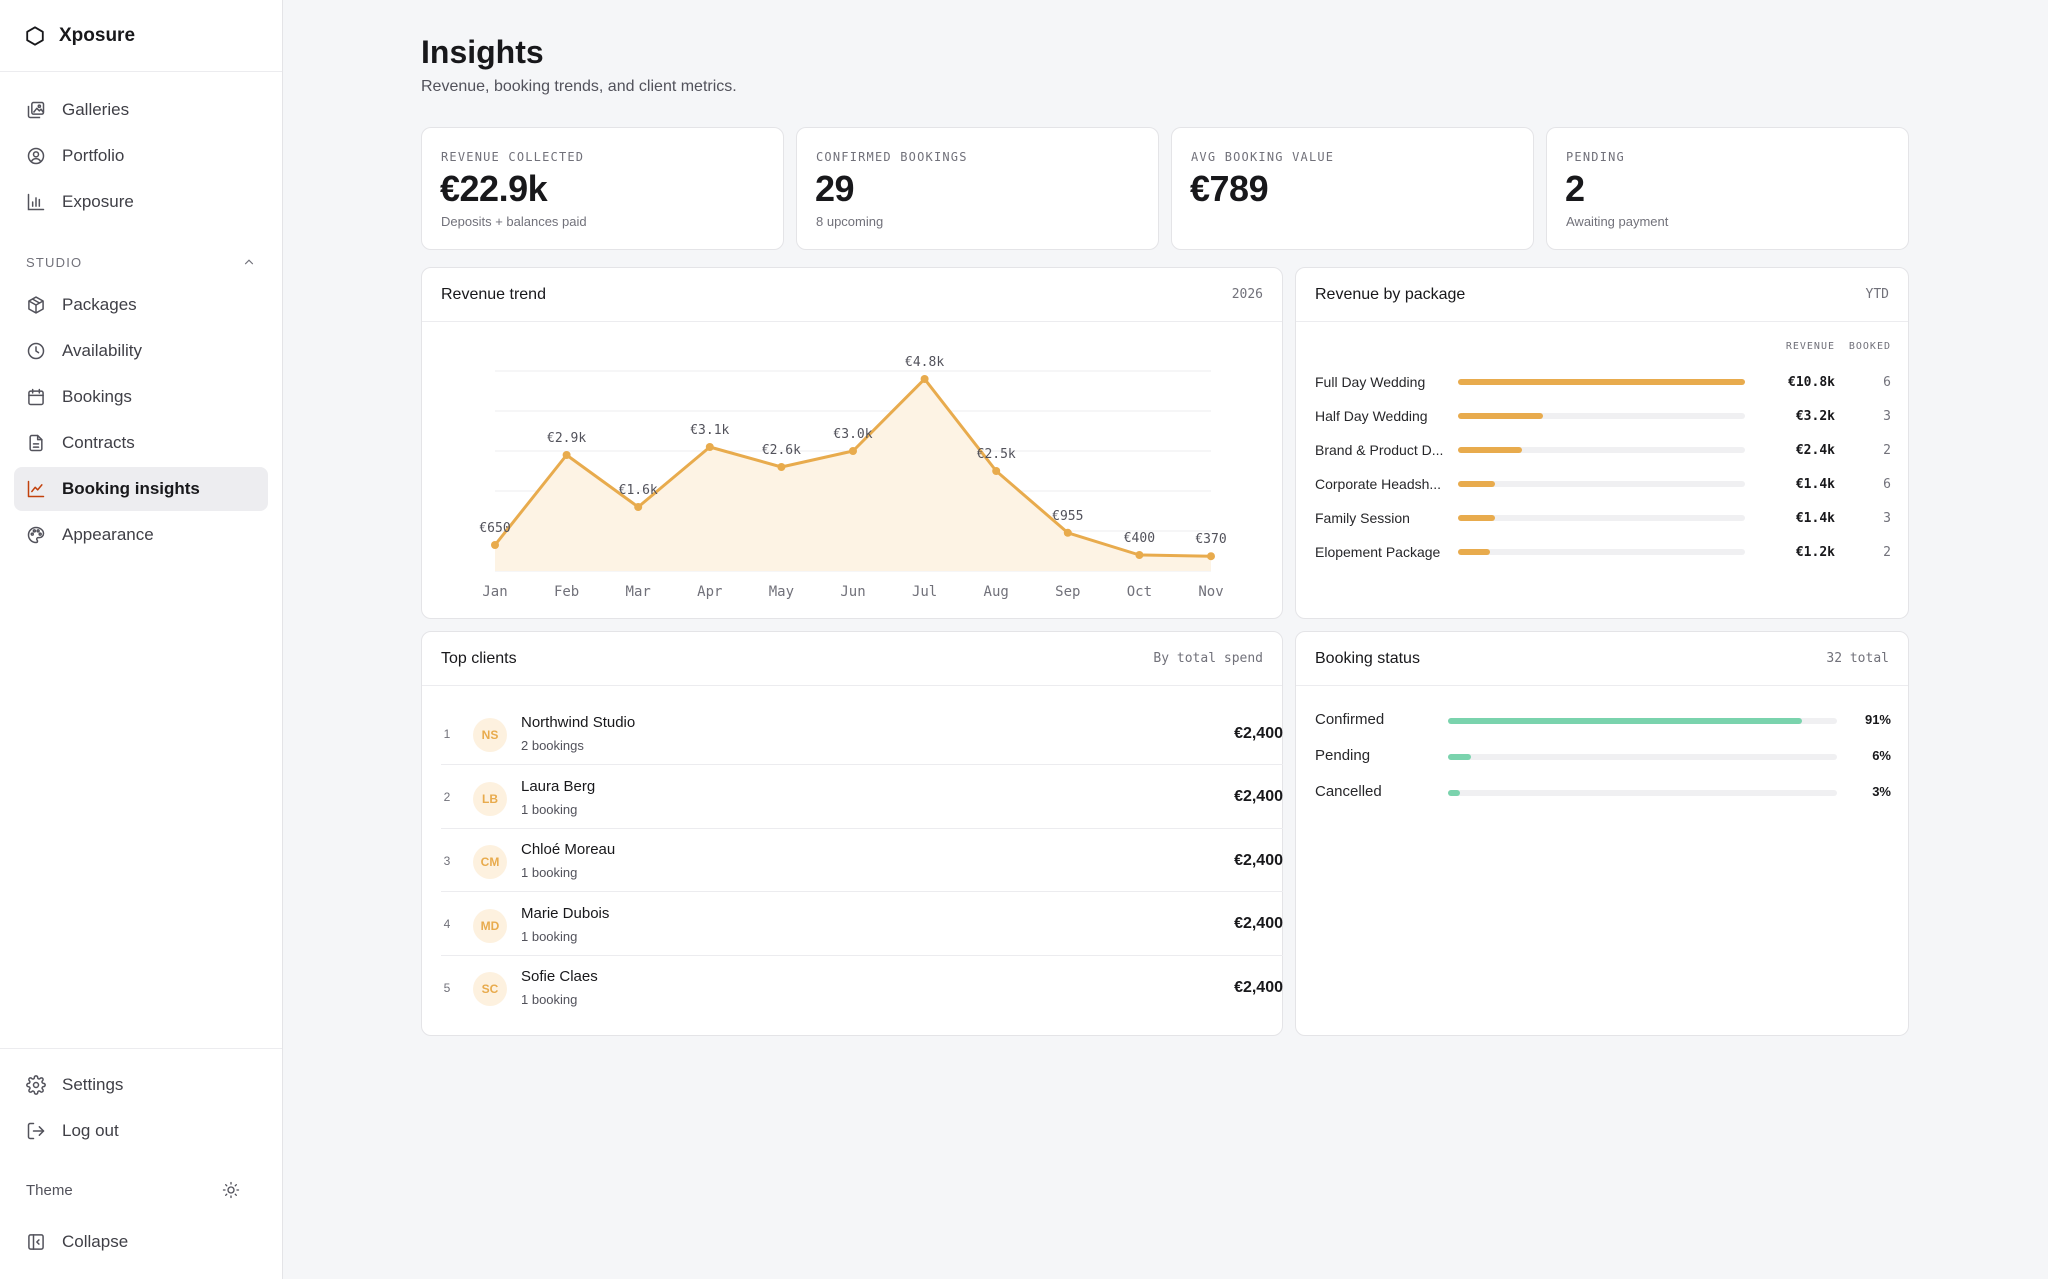 This screenshot has height=1279, width=2048. Describe the element at coordinates (1343, 755) in the screenshot. I see `status-label: Pending` at that location.